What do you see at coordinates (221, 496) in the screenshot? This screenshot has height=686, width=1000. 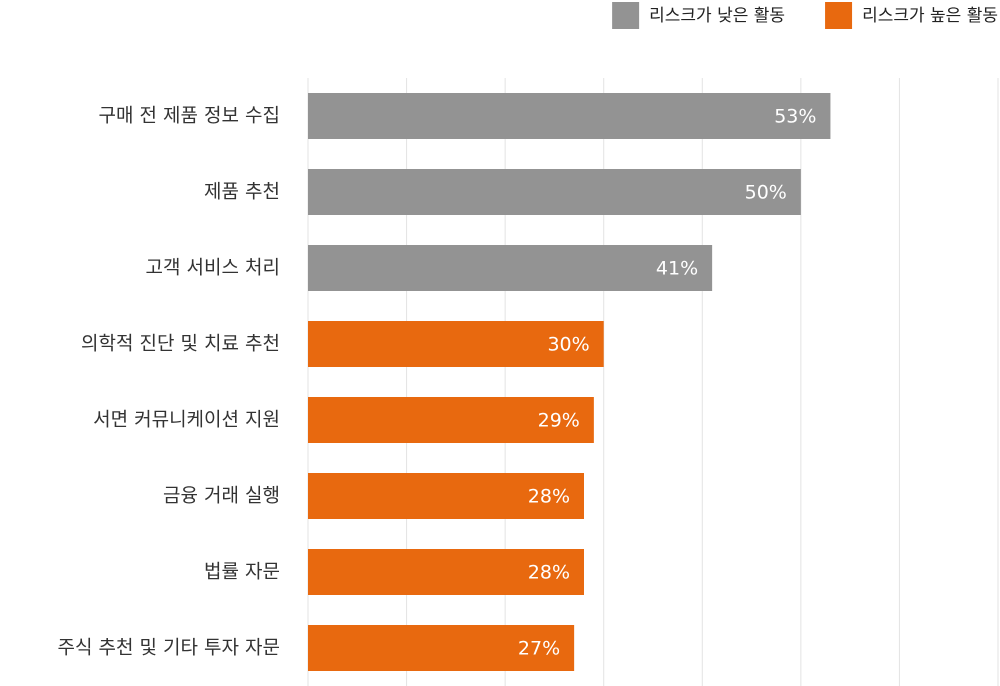 I see `category-label: 금융 거래 실행` at bounding box center [221, 496].